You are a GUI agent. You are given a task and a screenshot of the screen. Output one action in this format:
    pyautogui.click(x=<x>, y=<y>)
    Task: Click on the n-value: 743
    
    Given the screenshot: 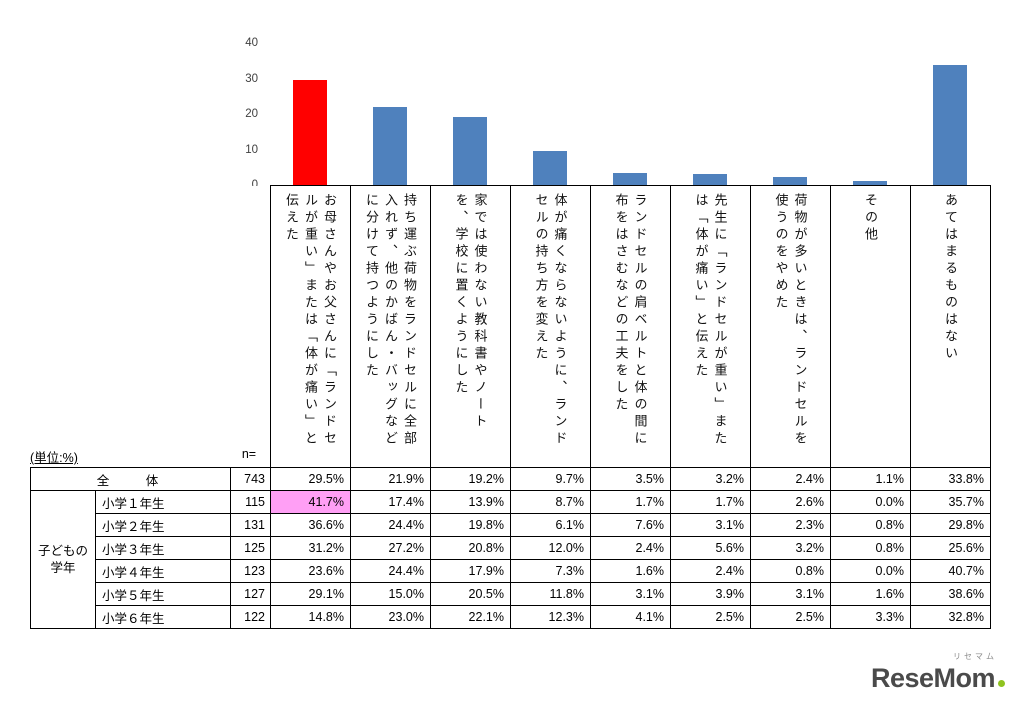 What is the action you would take?
    pyautogui.click(x=250, y=479)
    